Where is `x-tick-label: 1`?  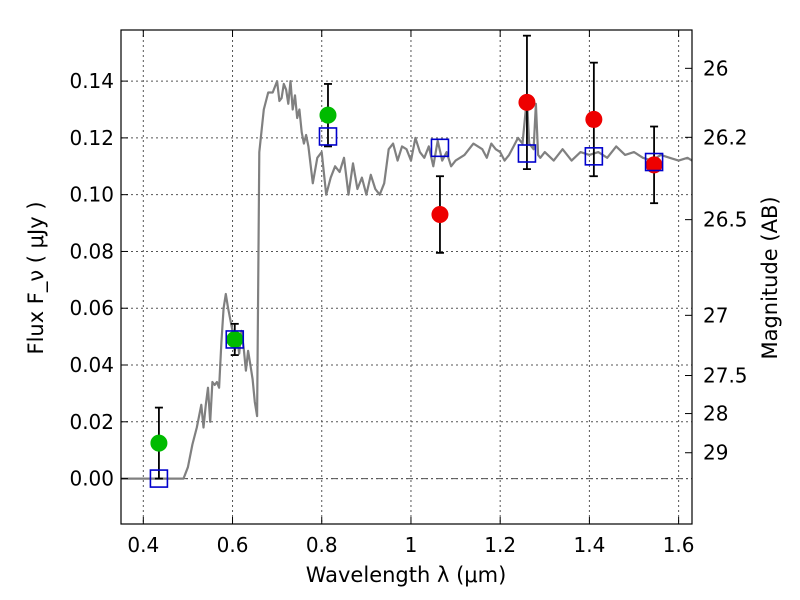
x-tick-label: 1 is located at coordinates (411, 545).